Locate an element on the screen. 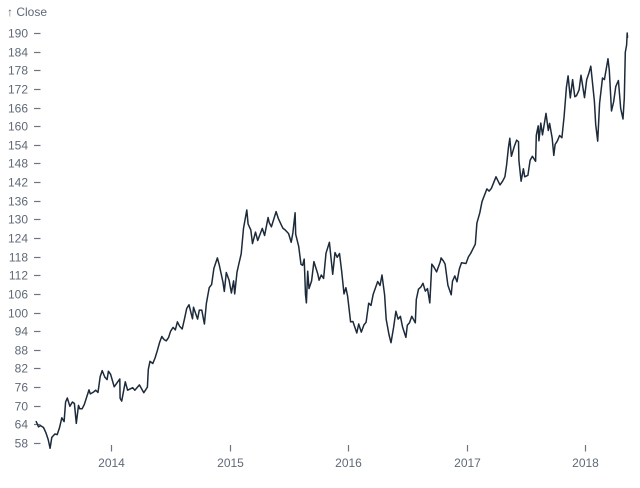 Image resolution: width=640 pixels, height=488 pixels. y-tick-label: 160 is located at coordinates (18, 127).